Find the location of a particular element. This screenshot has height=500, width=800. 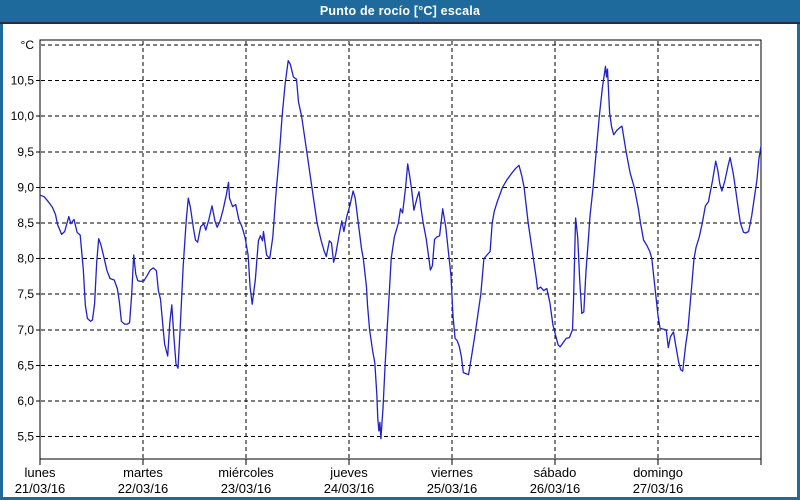

y-axis-tick-label: 10,0 is located at coordinates (23, 116).